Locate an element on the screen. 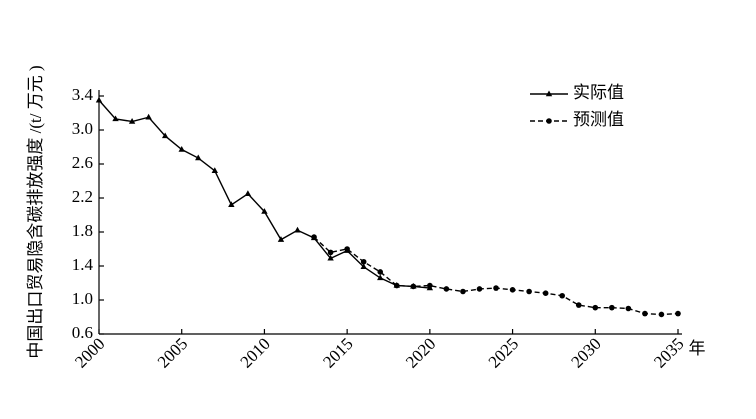 The image size is (756, 419). y-tick-label: 3.4 is located at coordinates (83, 94).